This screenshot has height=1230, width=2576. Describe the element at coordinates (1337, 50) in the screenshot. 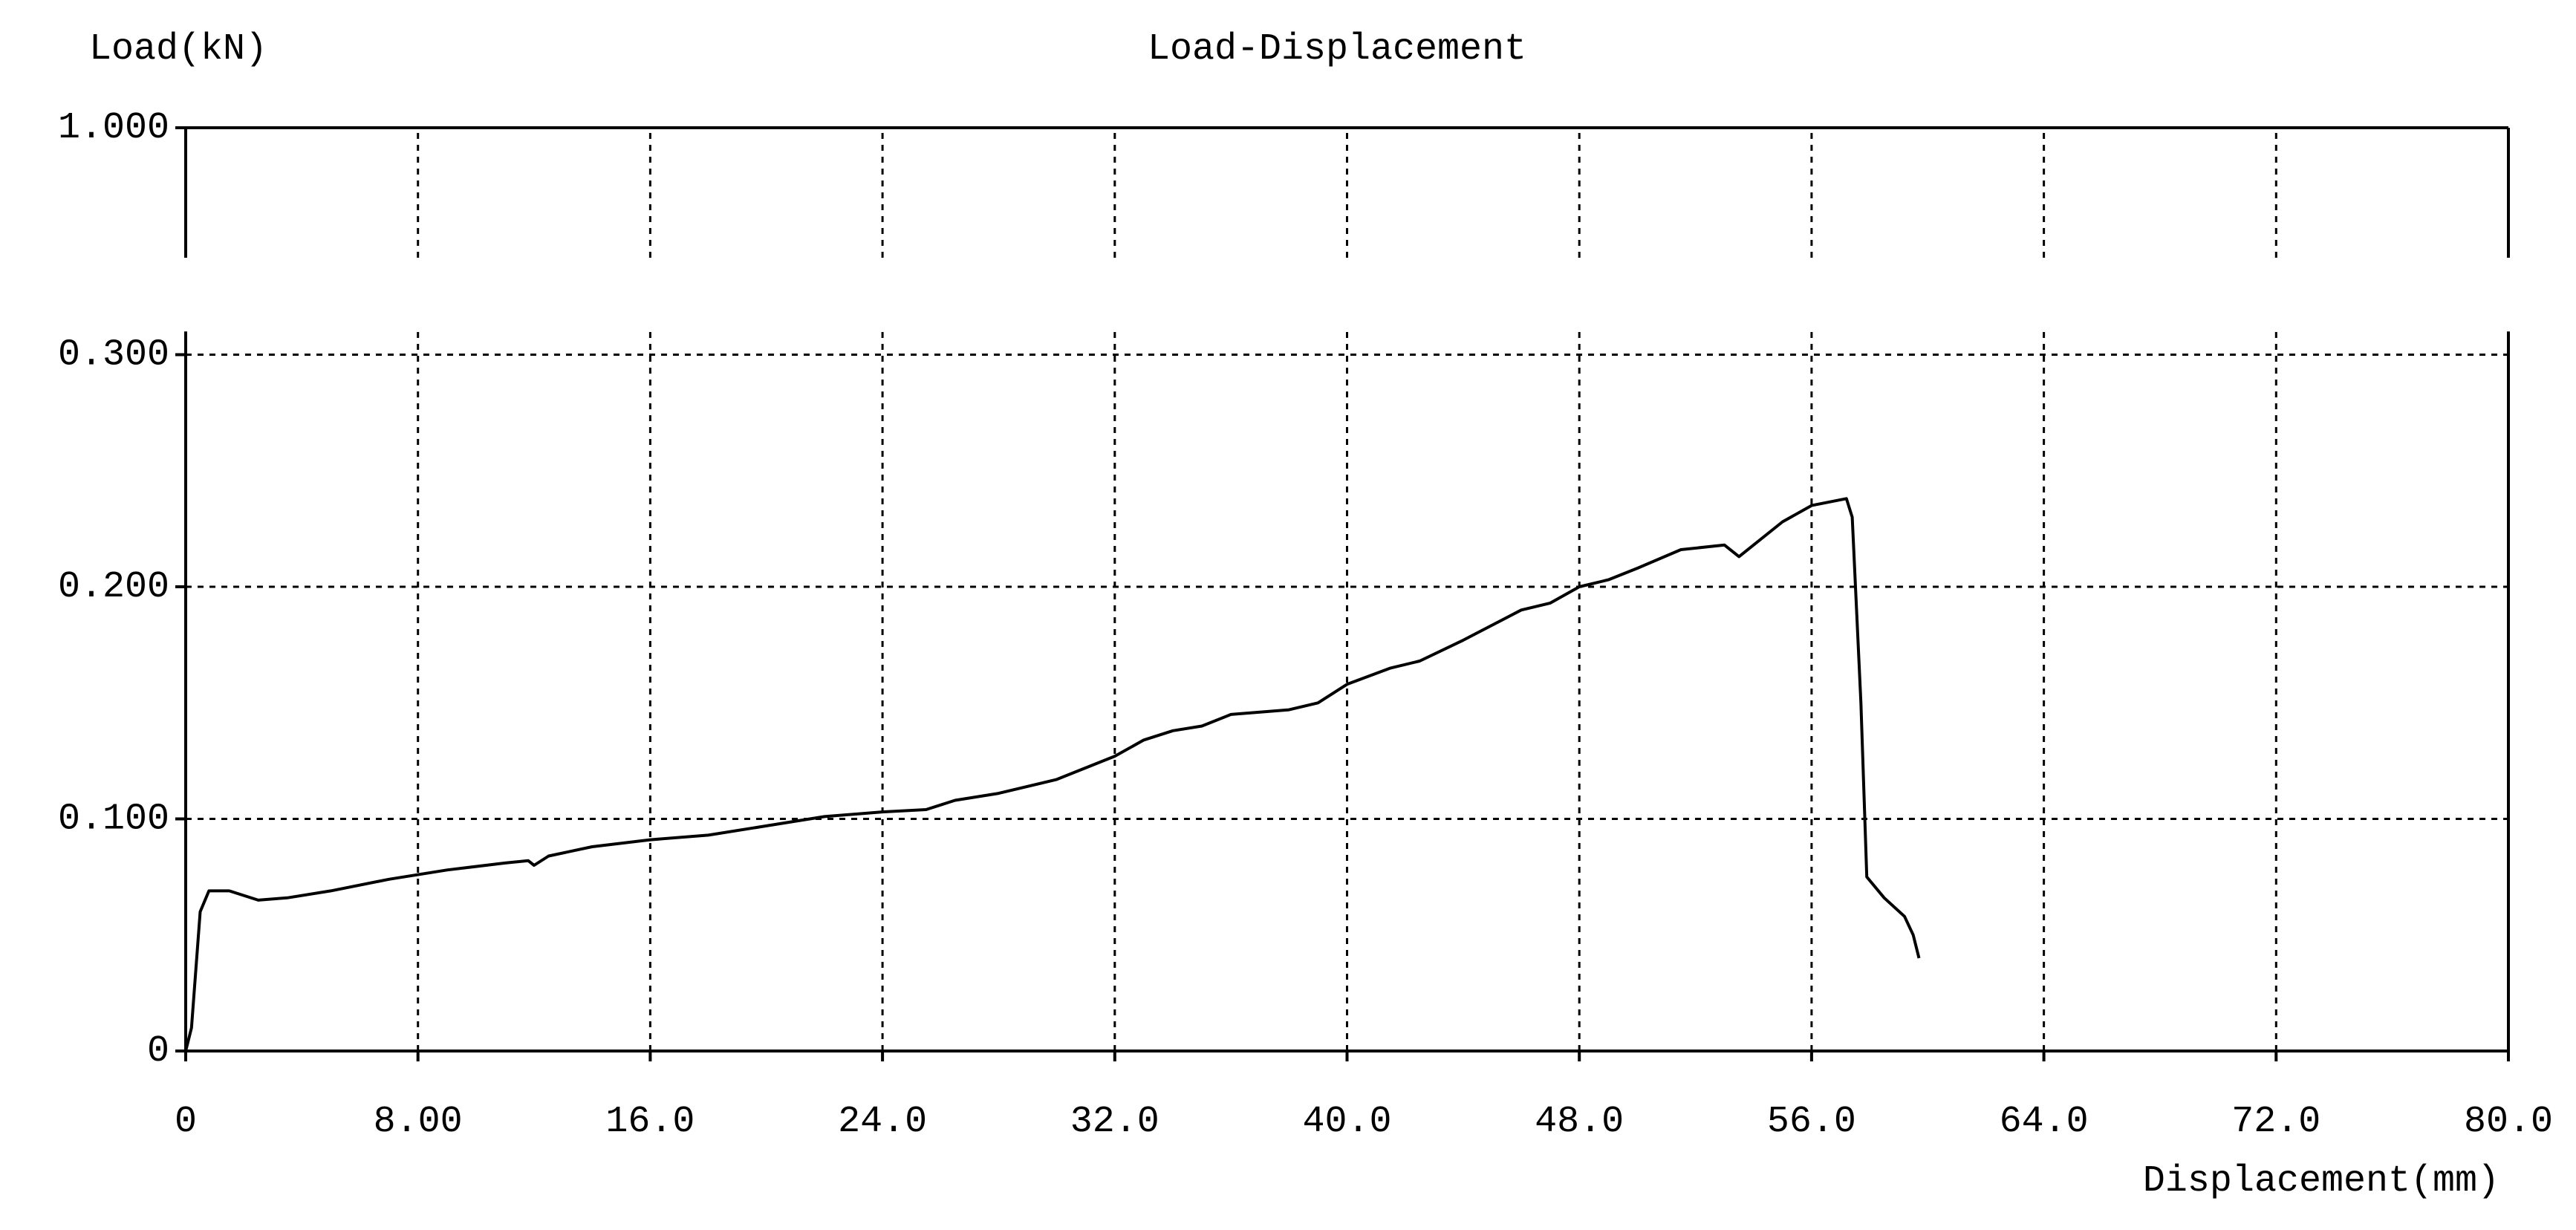

I see `chart-title: Load-Displacement` at that location.